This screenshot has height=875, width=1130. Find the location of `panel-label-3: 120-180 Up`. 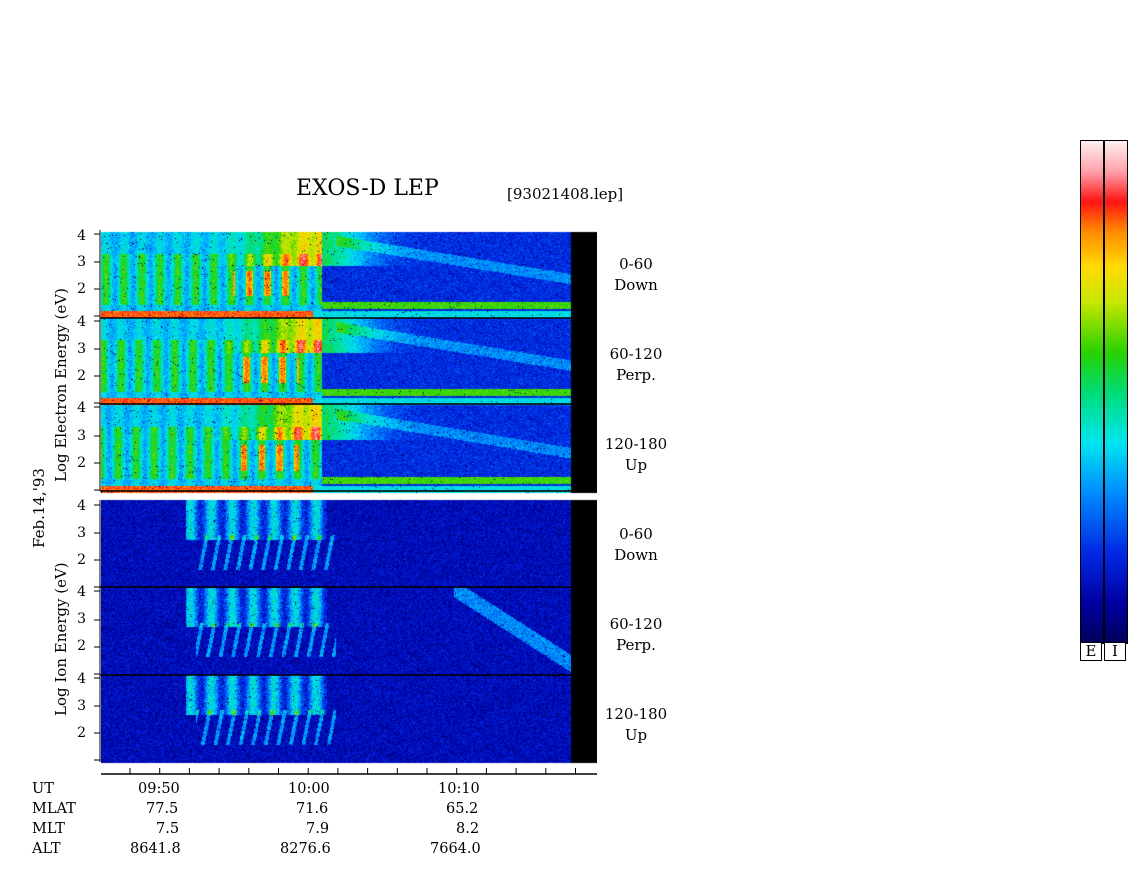

panel-label-3: 120-180 Up is located at coordinates (636, 455).